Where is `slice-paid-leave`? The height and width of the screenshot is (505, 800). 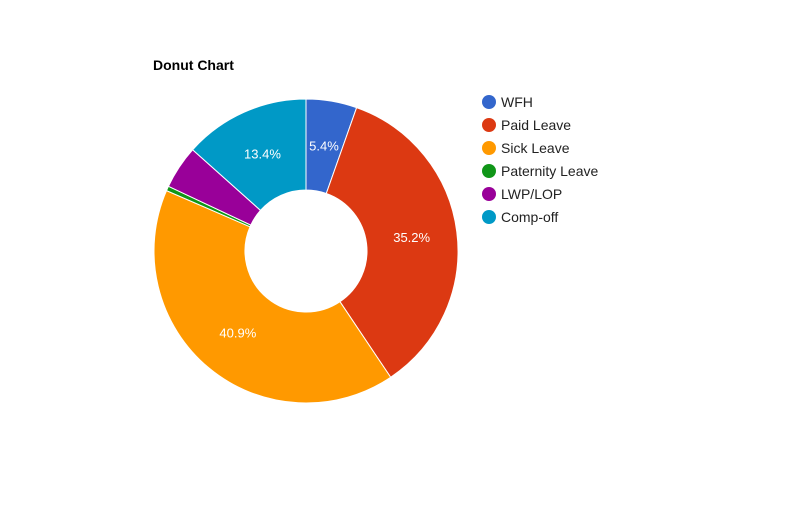 slice-paid-leave is located at coordinates (392, 242).